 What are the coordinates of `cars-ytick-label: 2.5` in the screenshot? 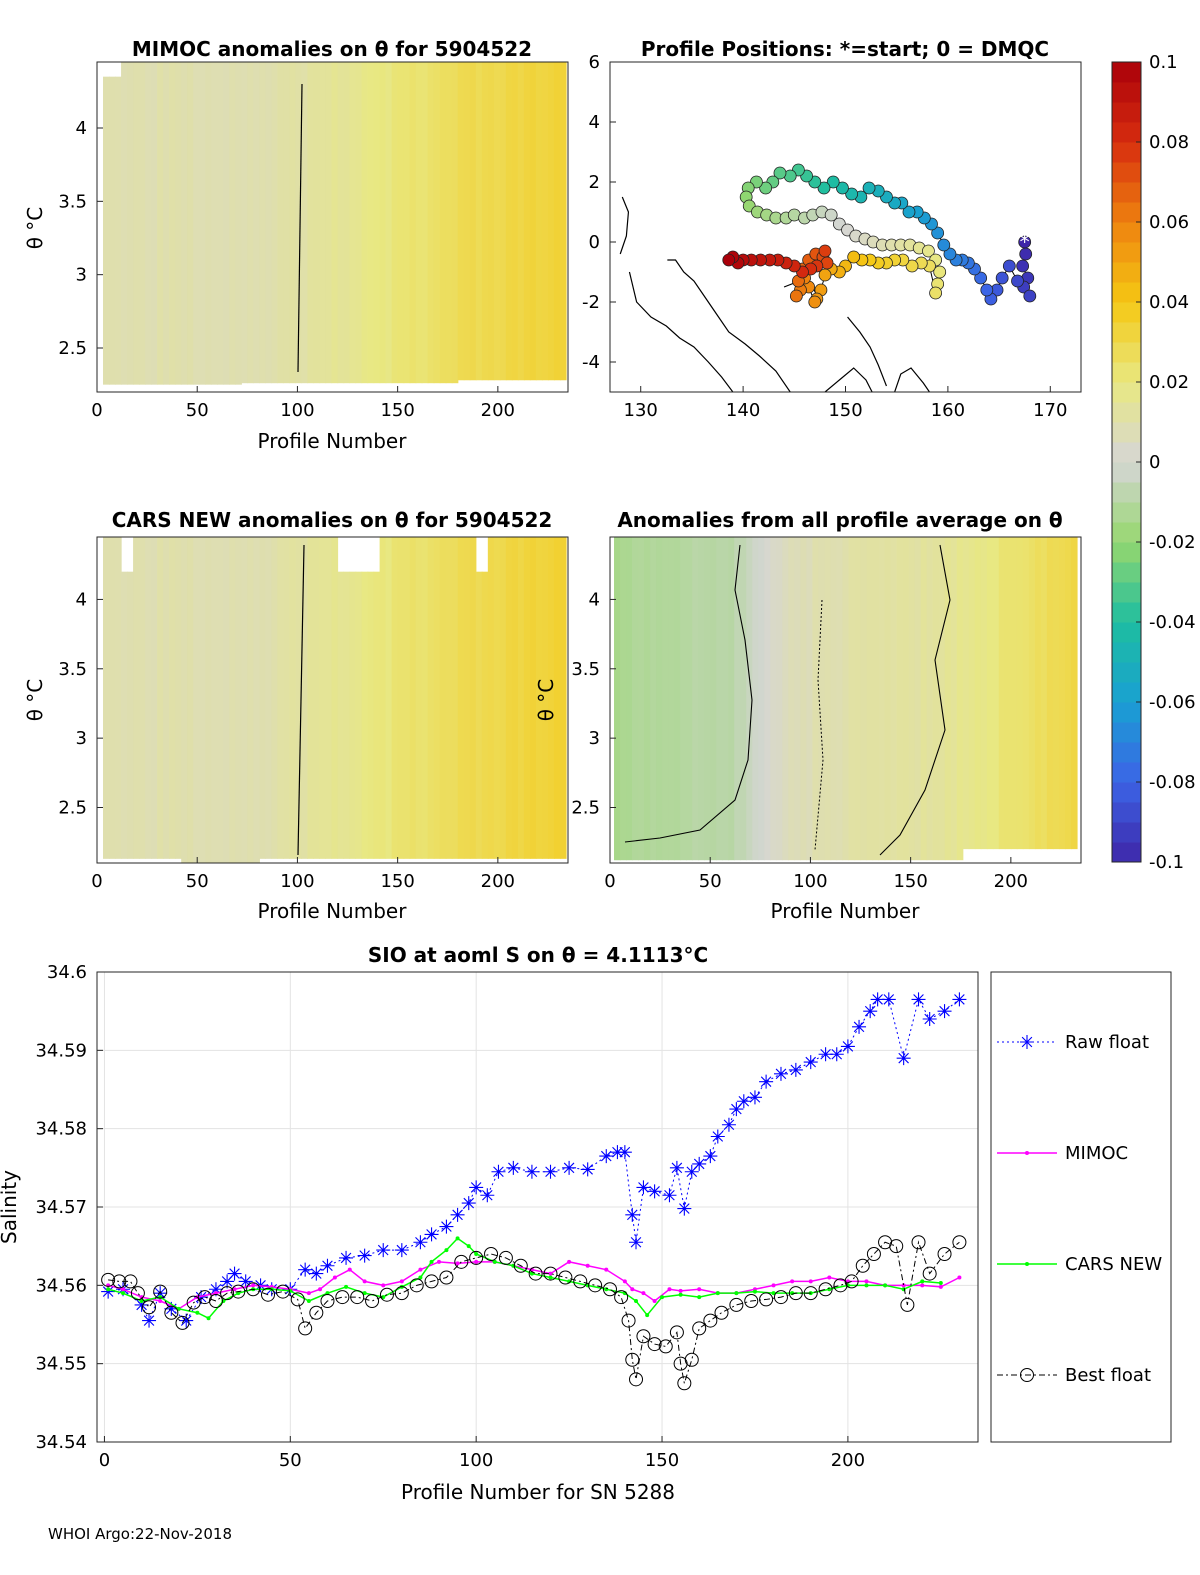 It's located at (72, 808).